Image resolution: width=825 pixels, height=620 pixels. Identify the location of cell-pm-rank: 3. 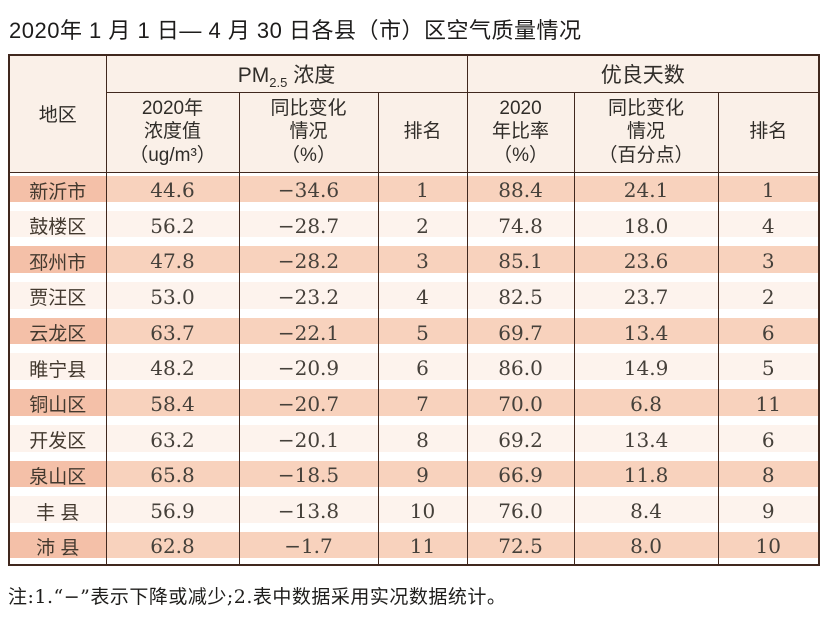
(422, 261).